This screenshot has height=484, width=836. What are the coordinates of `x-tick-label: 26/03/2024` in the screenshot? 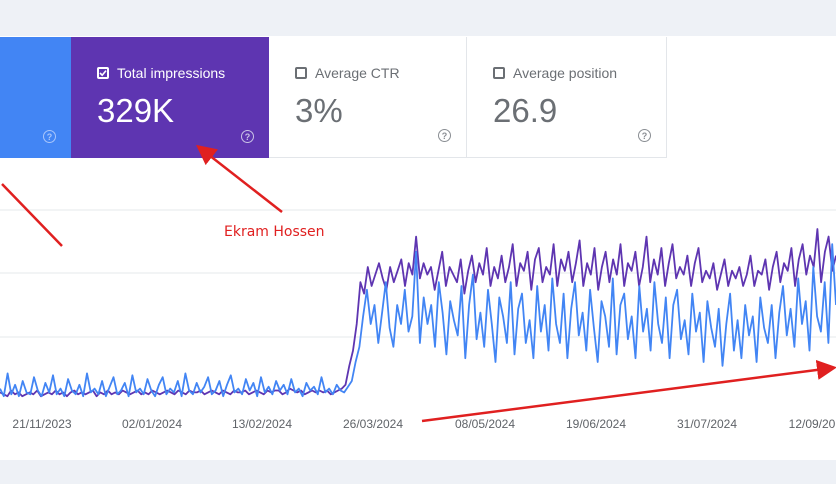 It's located at (373, 424).